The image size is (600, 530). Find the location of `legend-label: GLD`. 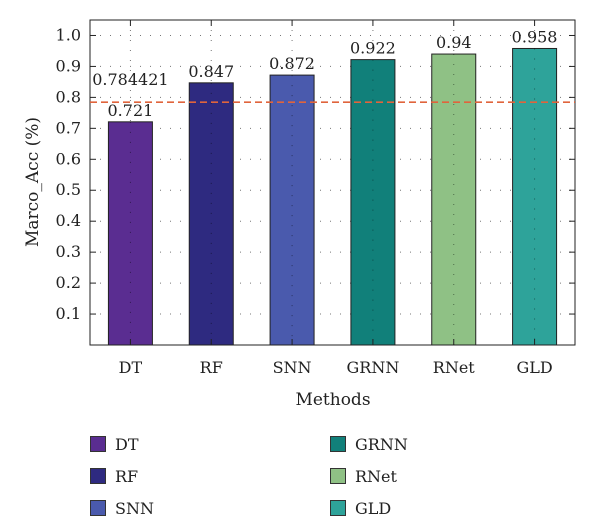

legend-label: GLD is located at coordinates (373, 508).